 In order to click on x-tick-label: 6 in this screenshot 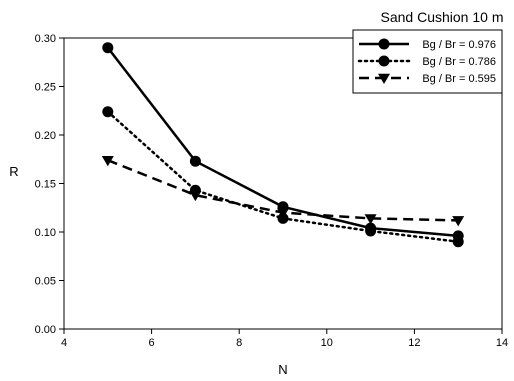, I will do `click(152, 343)`.